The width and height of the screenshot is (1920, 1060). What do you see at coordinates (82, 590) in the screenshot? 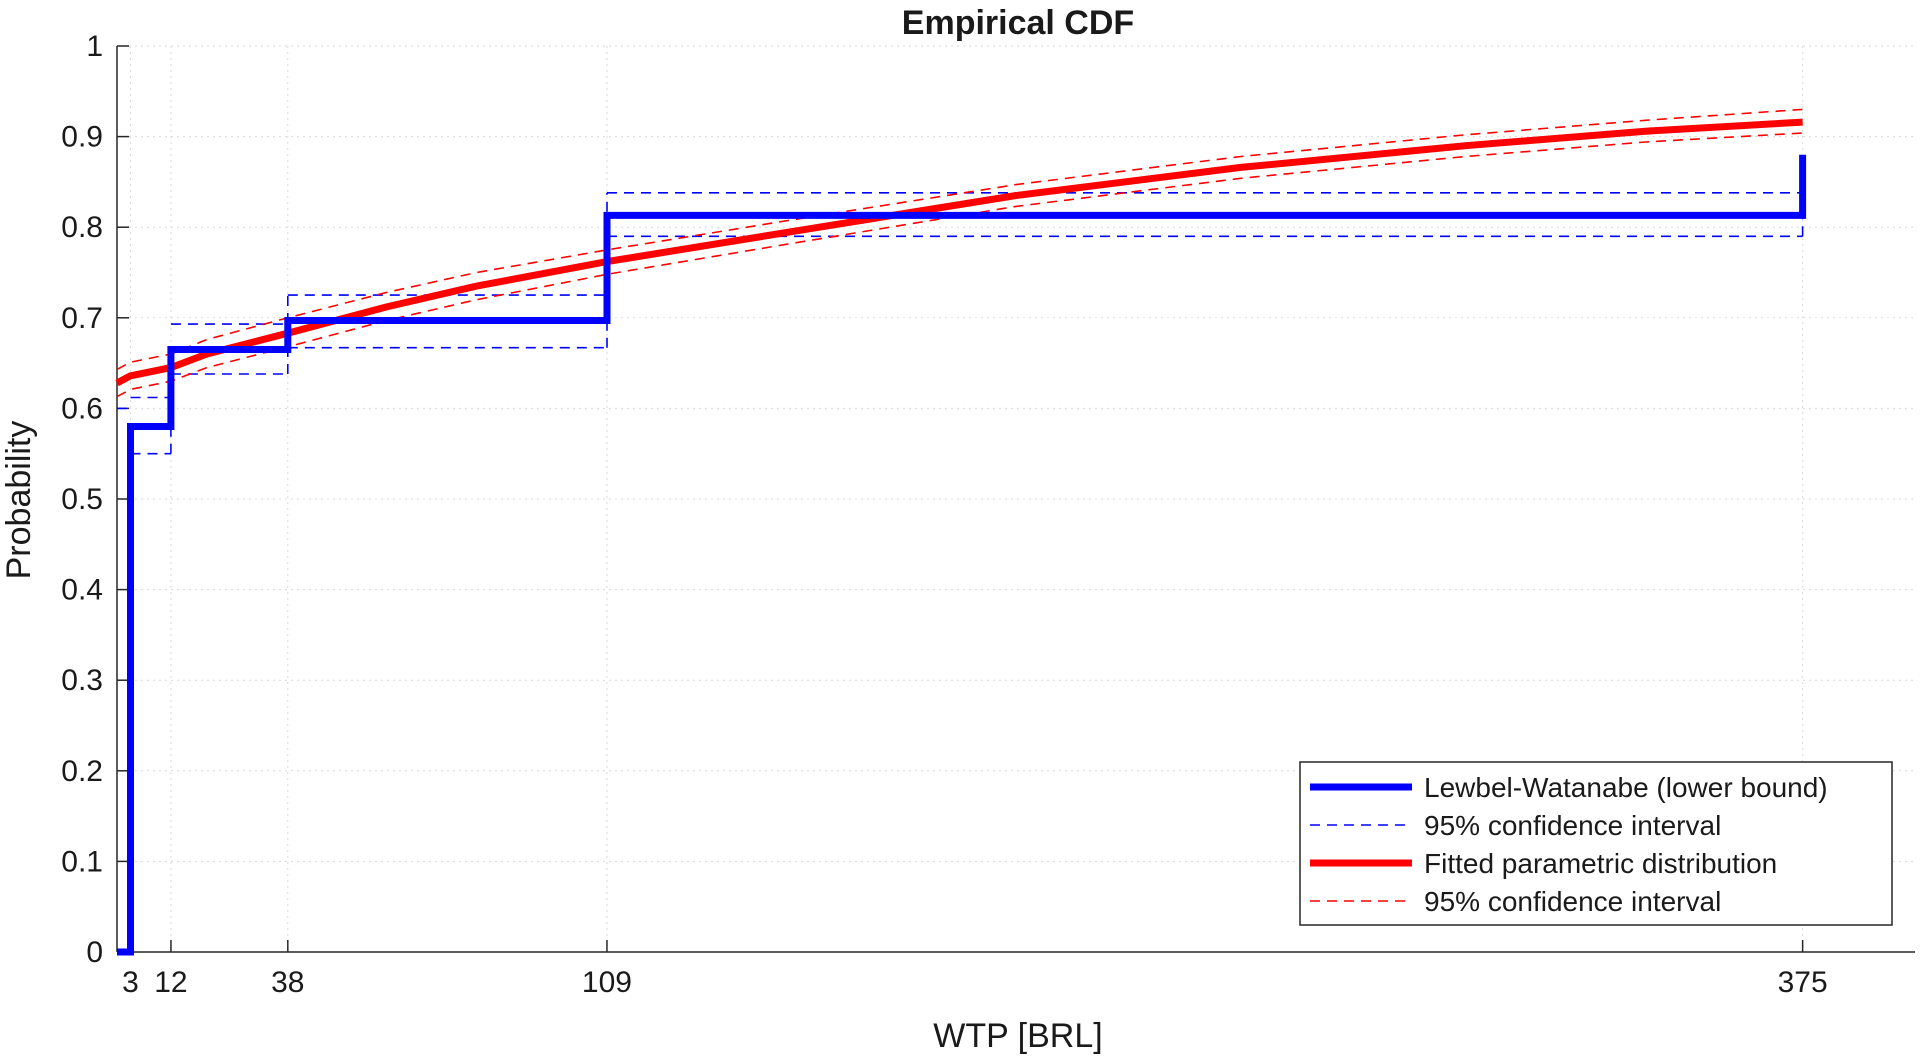
I see `y-tick-label: 0.4` at bounding box center [82, 590].